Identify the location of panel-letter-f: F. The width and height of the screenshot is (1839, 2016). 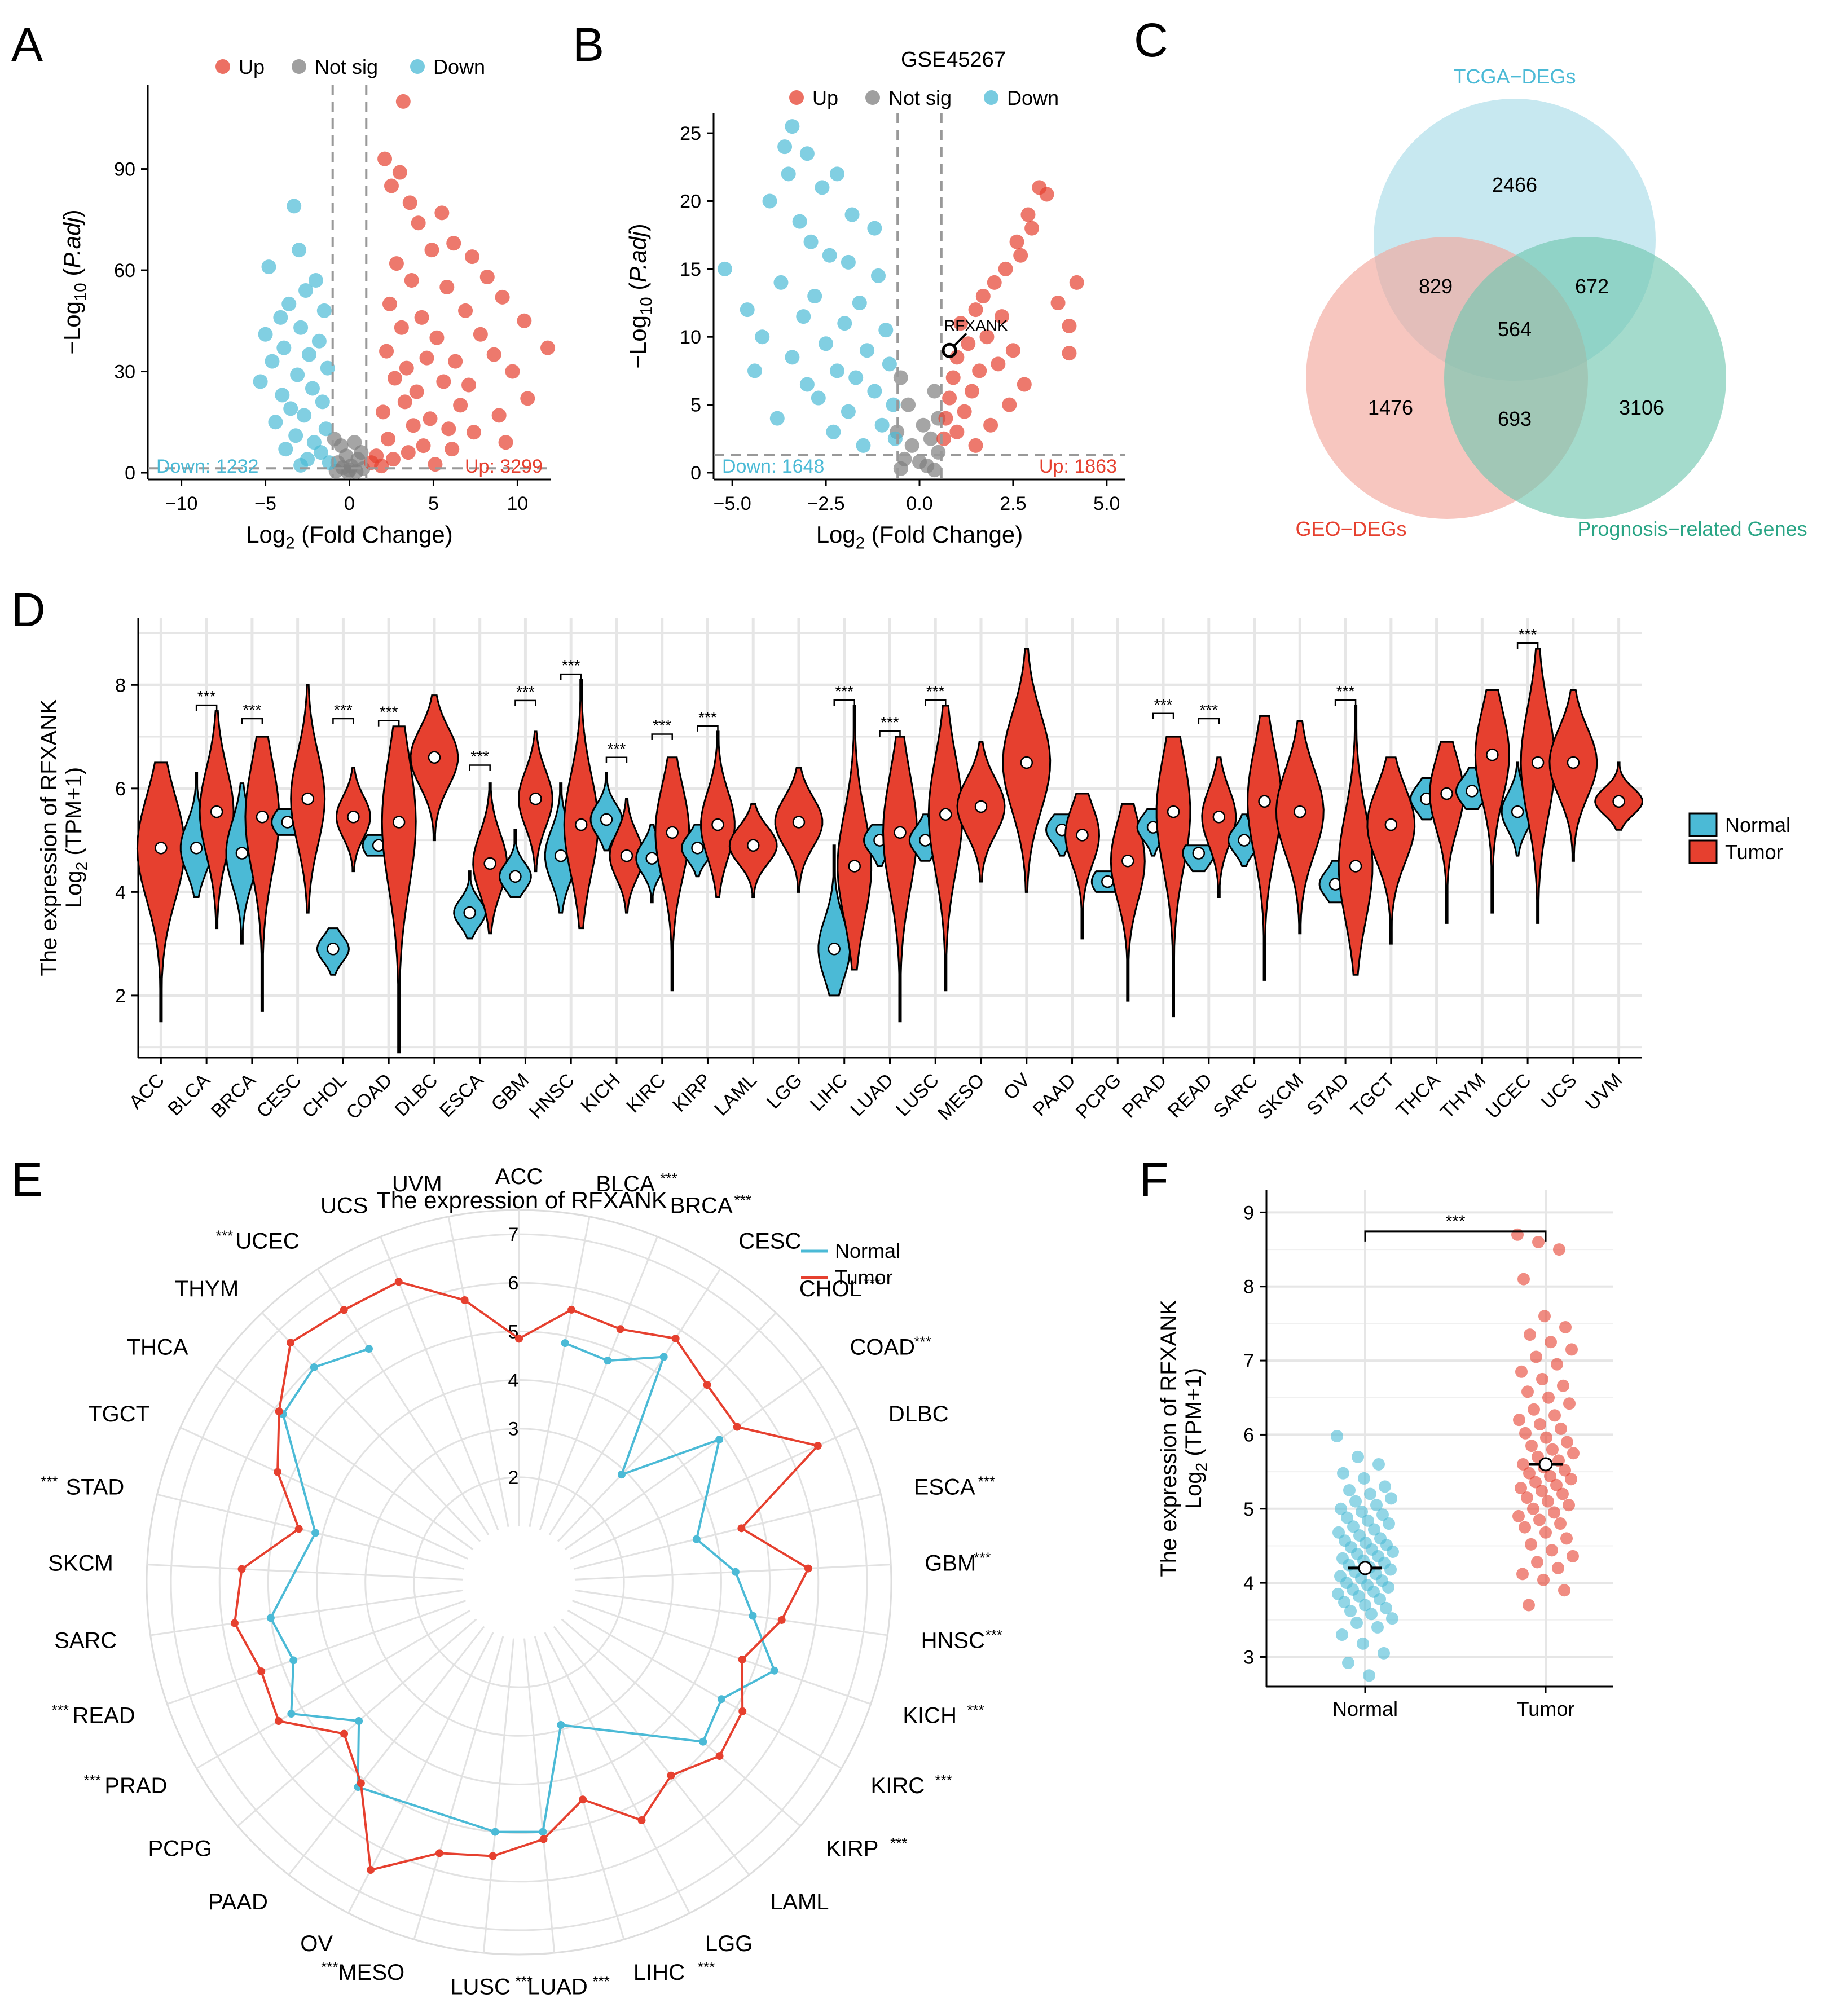
(1154, 1179).